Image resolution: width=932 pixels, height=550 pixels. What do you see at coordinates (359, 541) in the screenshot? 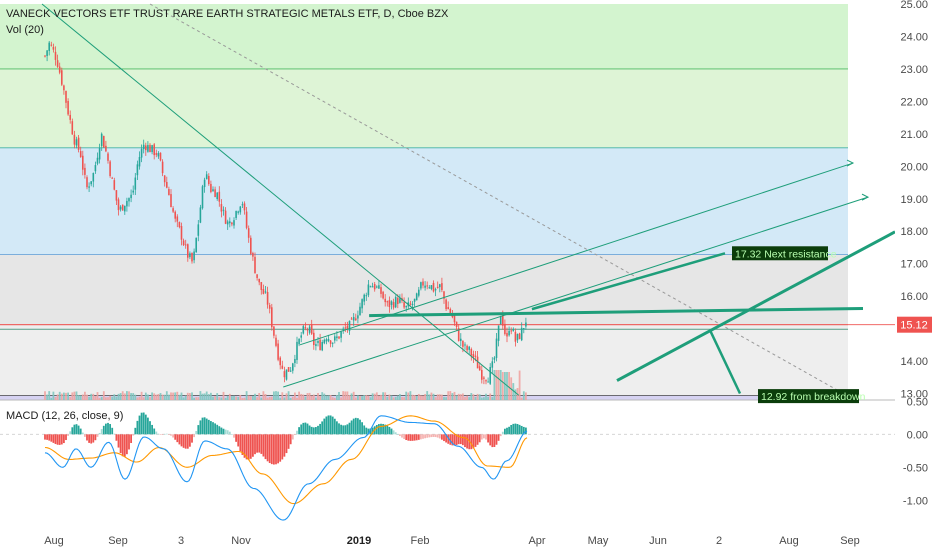
I see `time-tick-4: 2019` at bounding box center [359, 541].